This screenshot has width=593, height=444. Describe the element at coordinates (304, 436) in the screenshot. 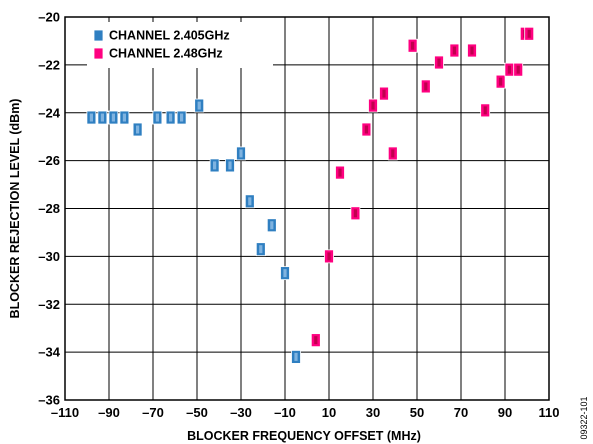

I see `x-axis-title: BLOCKER FREQUENCY OFFSET (MHz)` at that location.